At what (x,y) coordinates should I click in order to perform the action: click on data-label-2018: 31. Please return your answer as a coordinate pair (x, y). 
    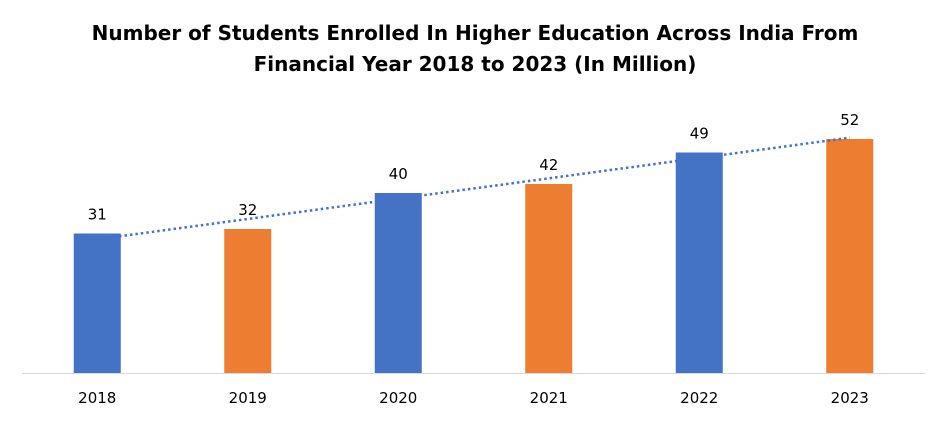
    Looking at the image, I should click on (97, 215).